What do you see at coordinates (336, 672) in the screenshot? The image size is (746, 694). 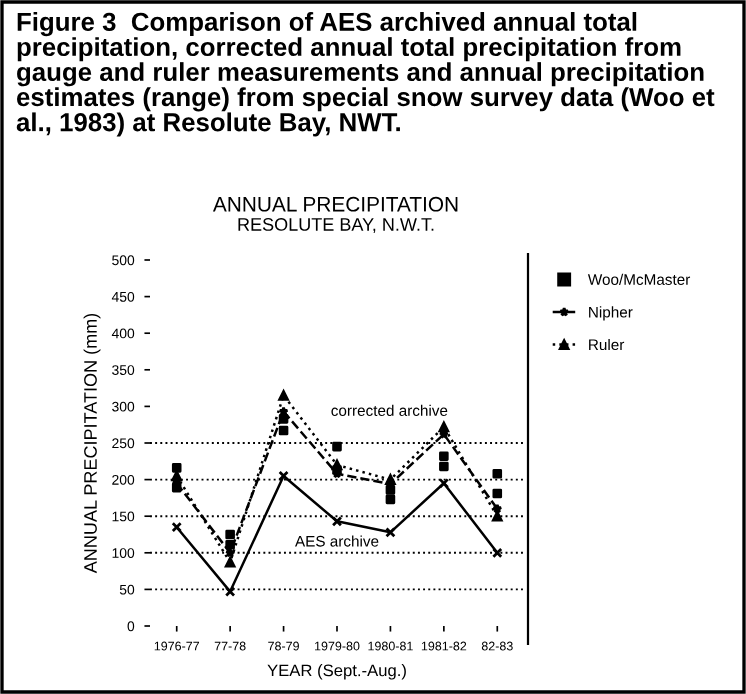 I see `x-axis-title: YEAR (Sept.-Aug.)` at bounding box center [336, 672].